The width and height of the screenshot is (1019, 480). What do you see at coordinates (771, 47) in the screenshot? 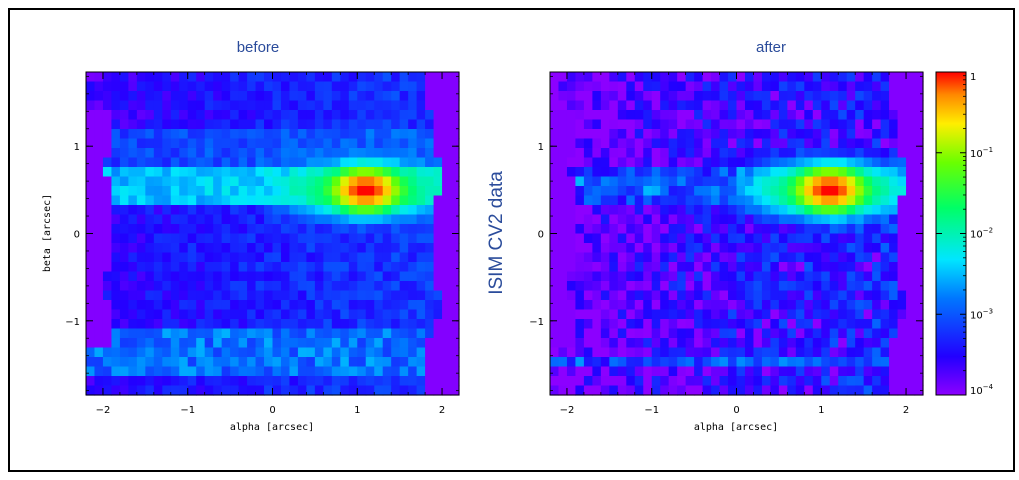
I see `right-panel-title: after` at bounding box center [771, 47].